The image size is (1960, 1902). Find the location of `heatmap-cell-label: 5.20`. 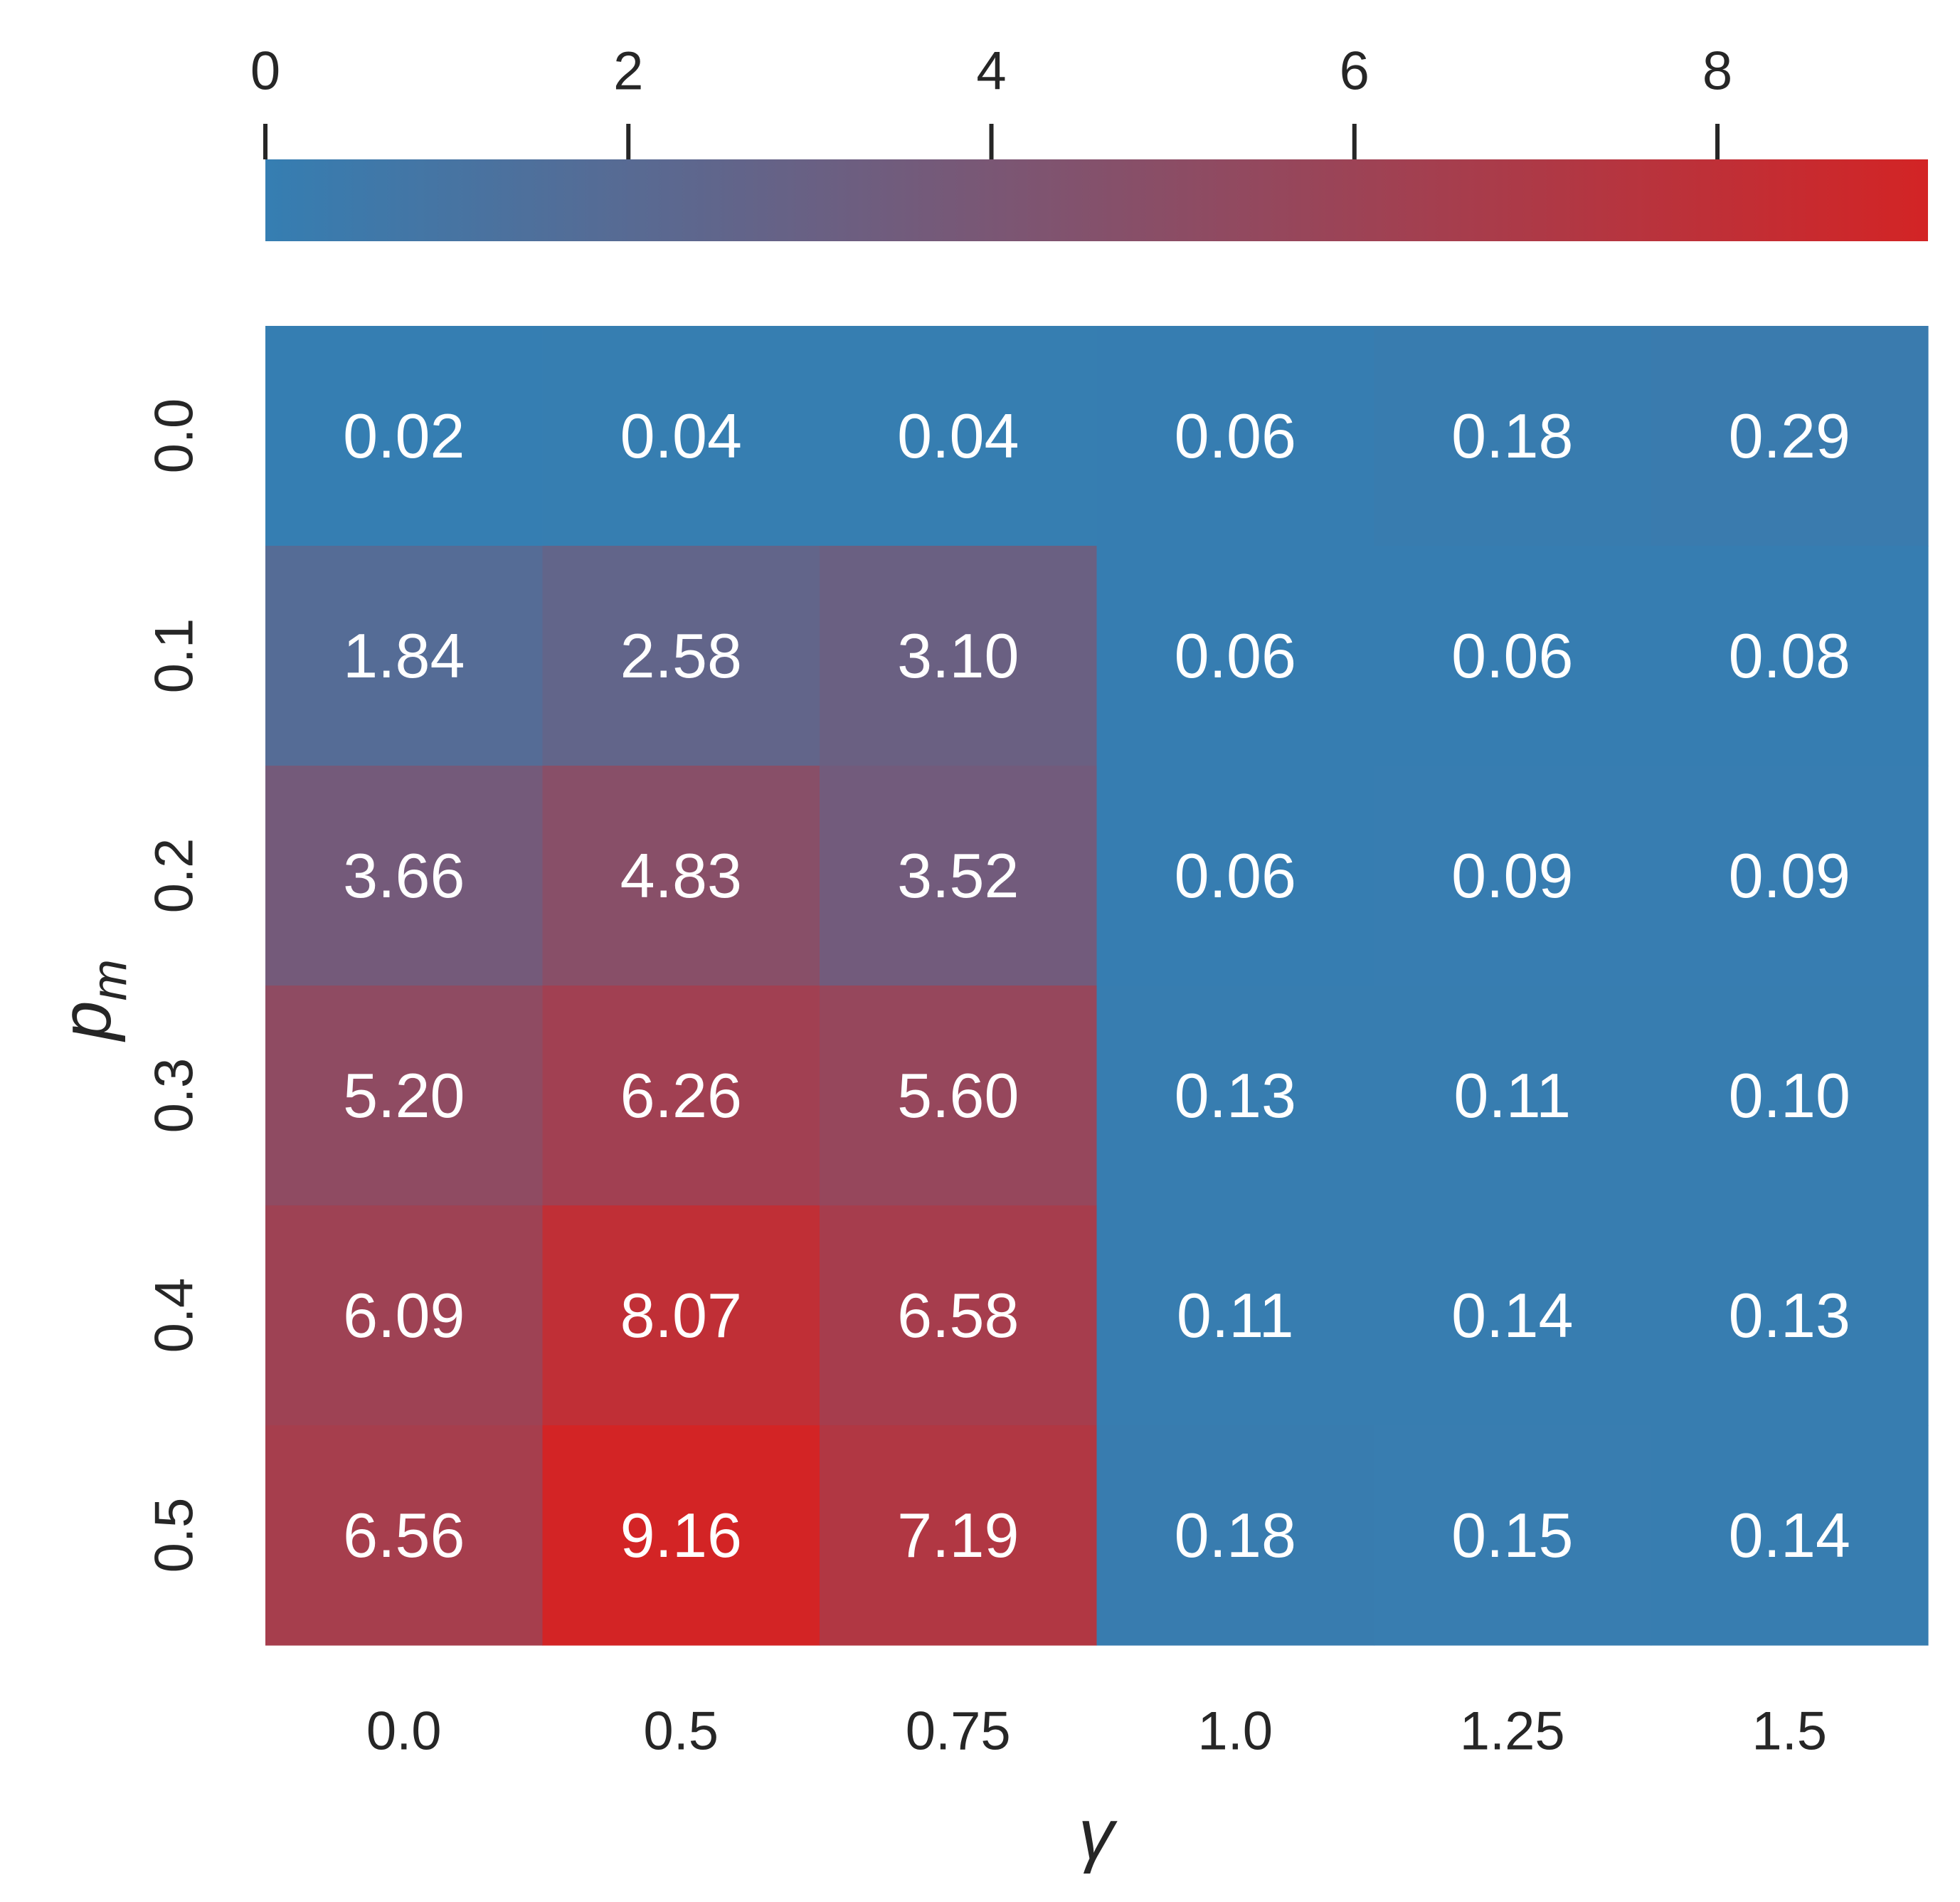

heatmap-cell-label: 5.20 is located at coordinates (404, 1095).